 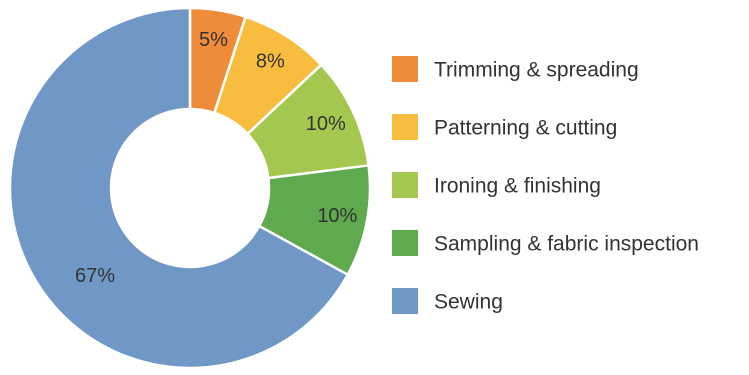 What do you see at coordinates (405, 243) in the screenshot?
I see `legend-swatch-sampling-and-fabric-inspection` at bounding box center [405, 243].